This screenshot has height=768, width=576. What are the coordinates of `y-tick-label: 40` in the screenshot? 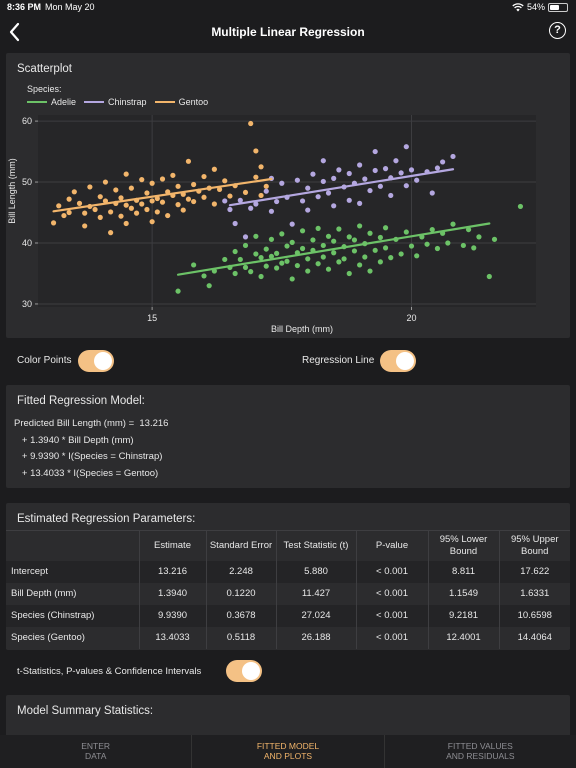 It's located at (27, 243).